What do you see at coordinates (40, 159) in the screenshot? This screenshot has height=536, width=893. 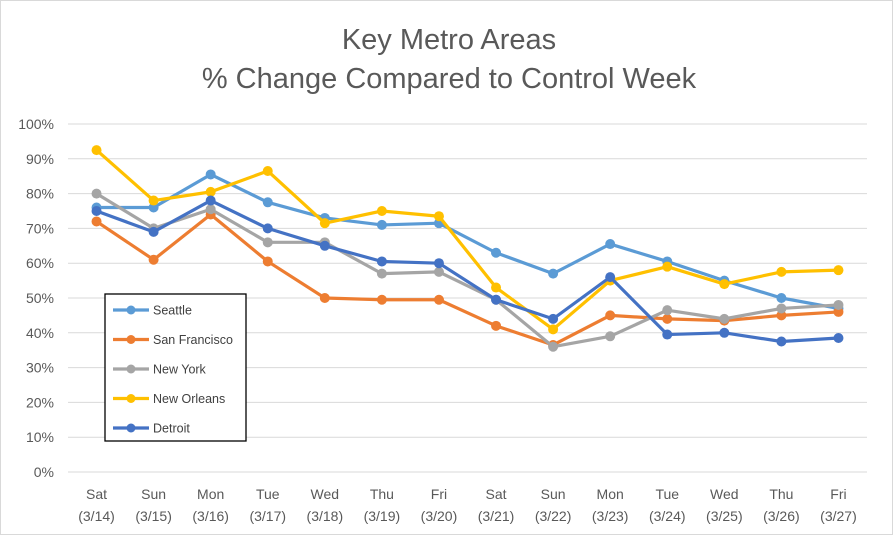 I see `y-tick-label: 90%` at bounding box center [40, 159].